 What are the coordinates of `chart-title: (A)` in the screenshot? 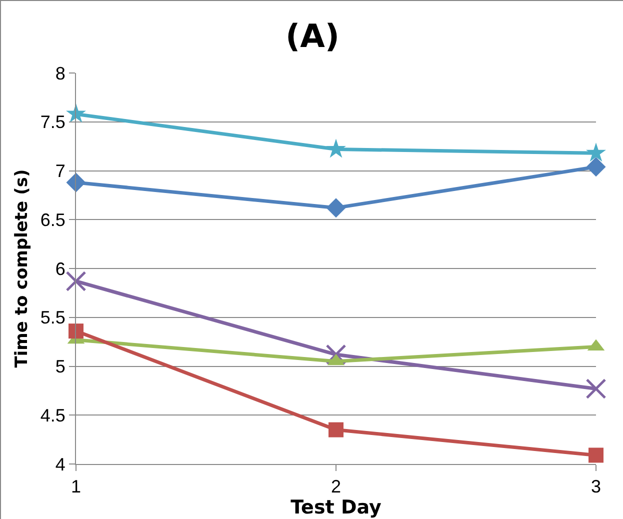 It's located at (312, 35).